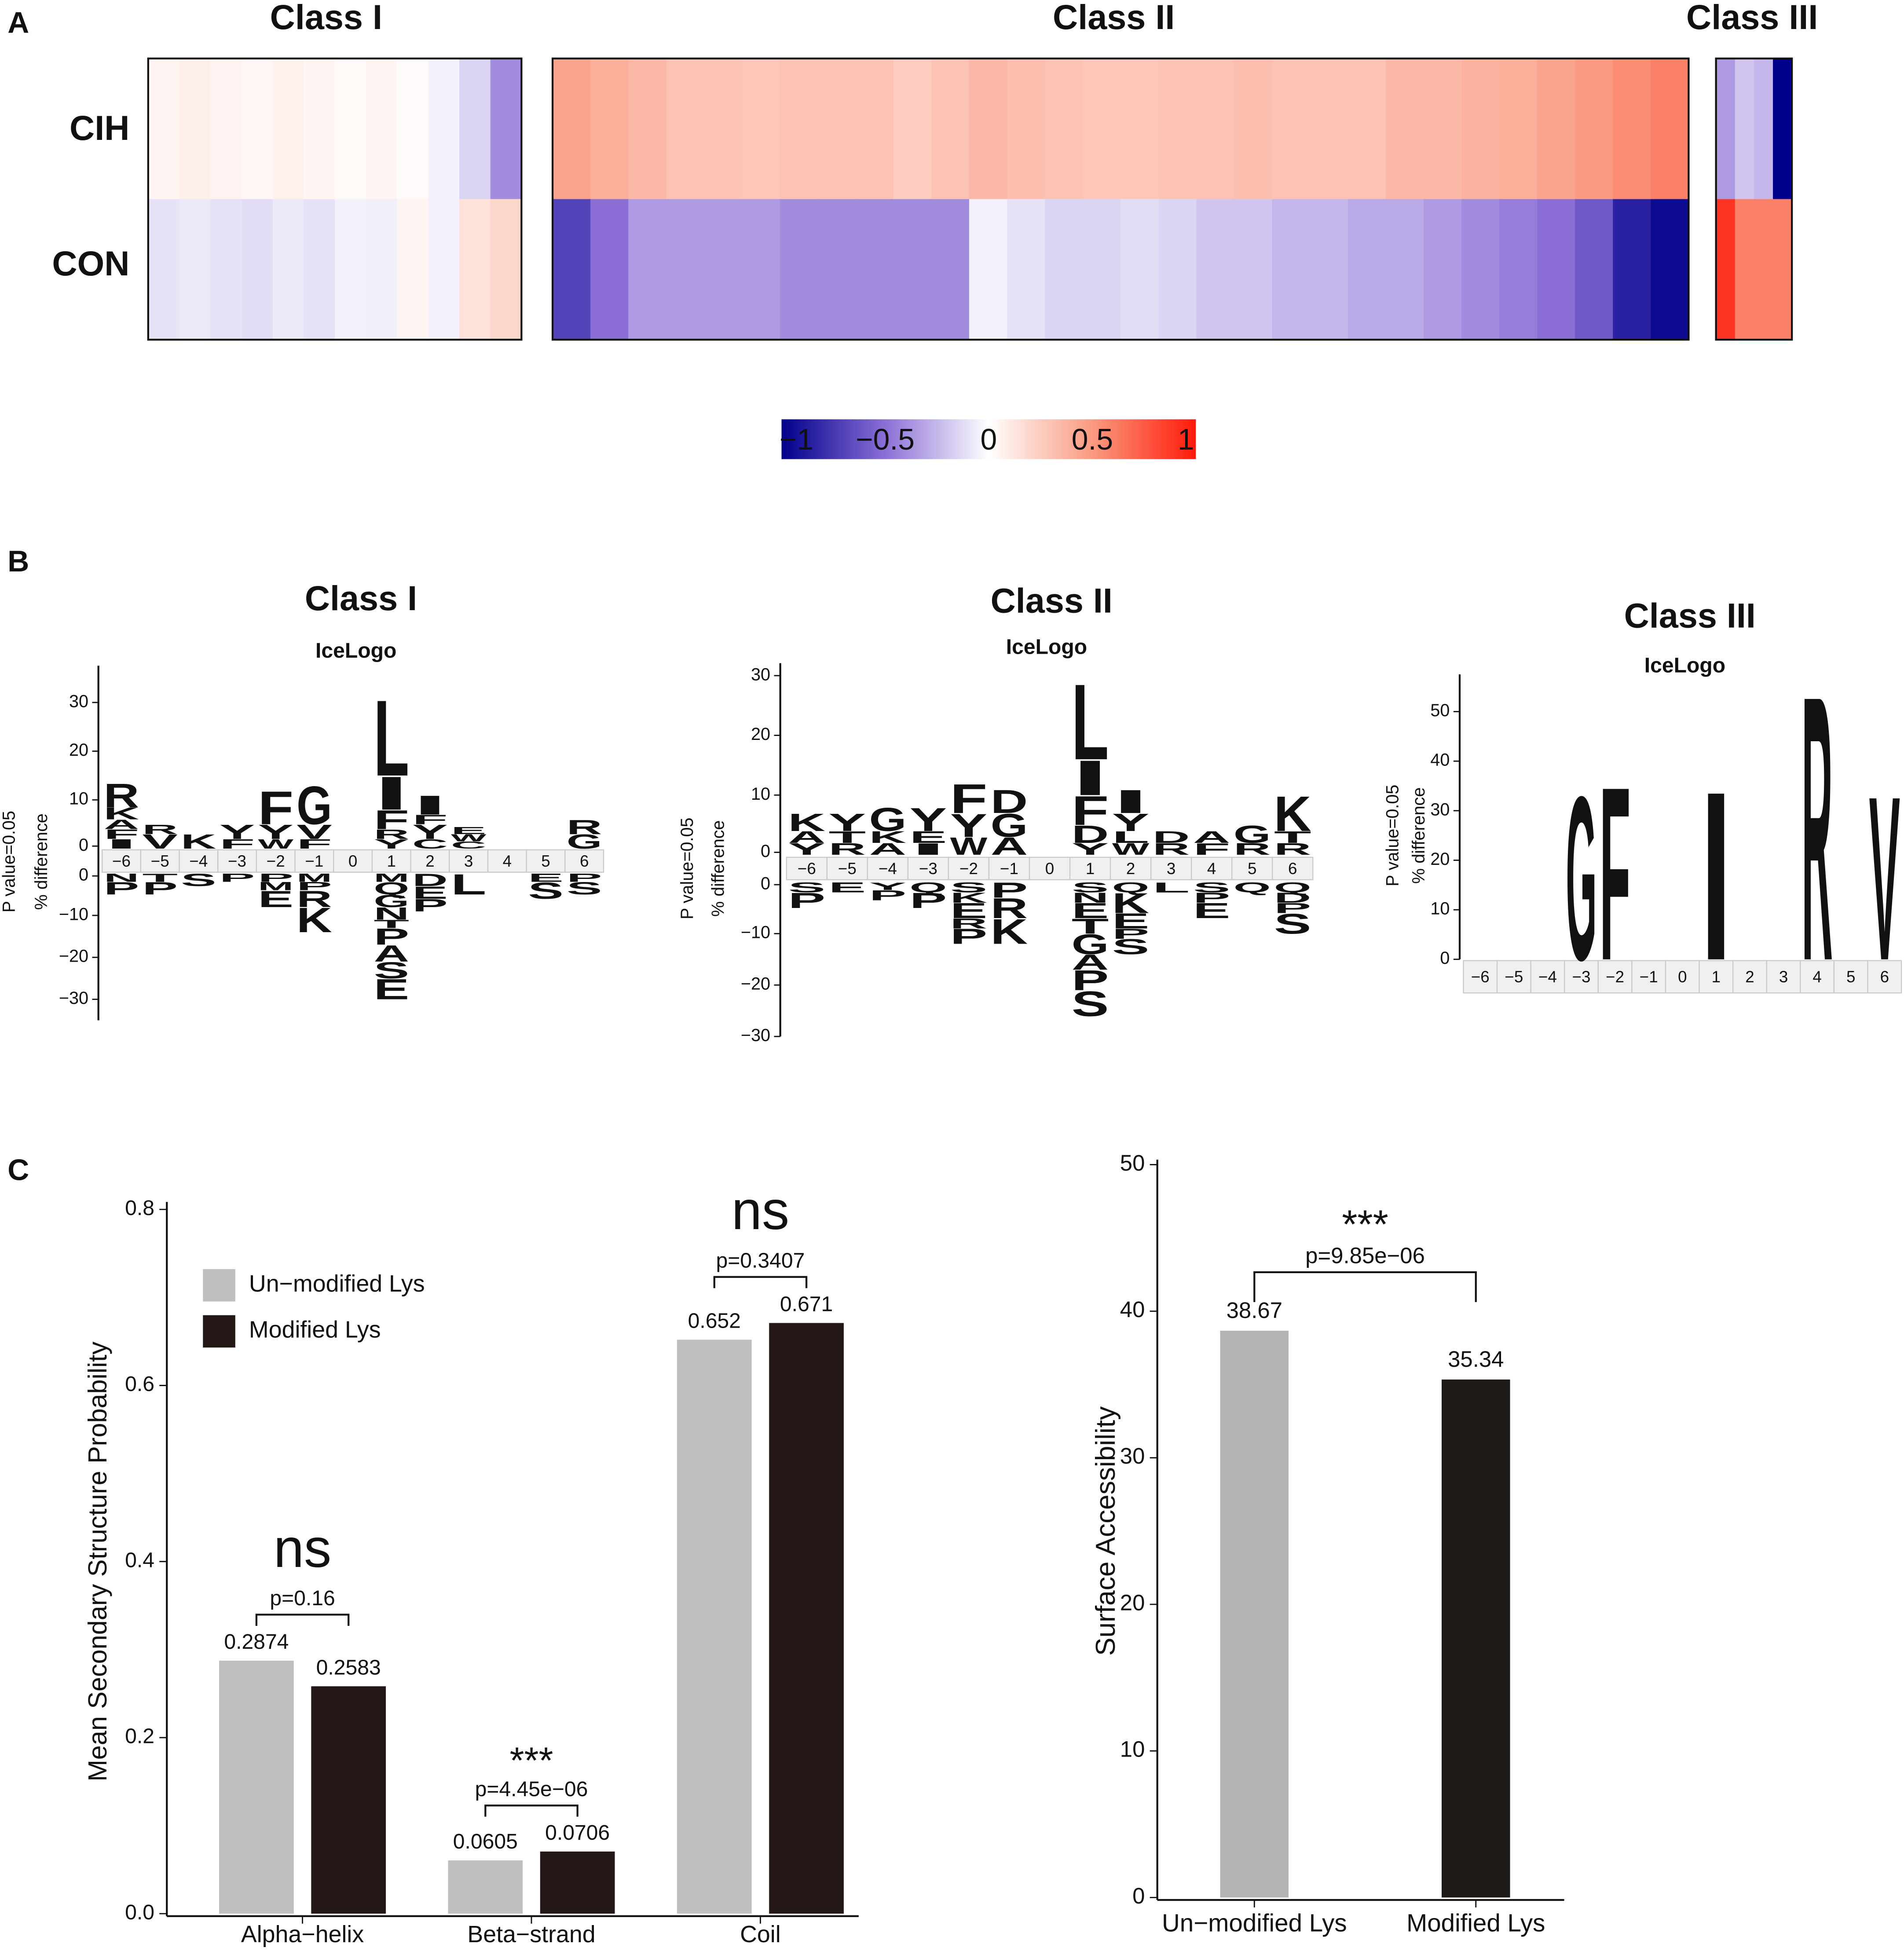  Describe the element at coordinates (391, 737) in the screenshot. I see `logo-letter: L` at that location.